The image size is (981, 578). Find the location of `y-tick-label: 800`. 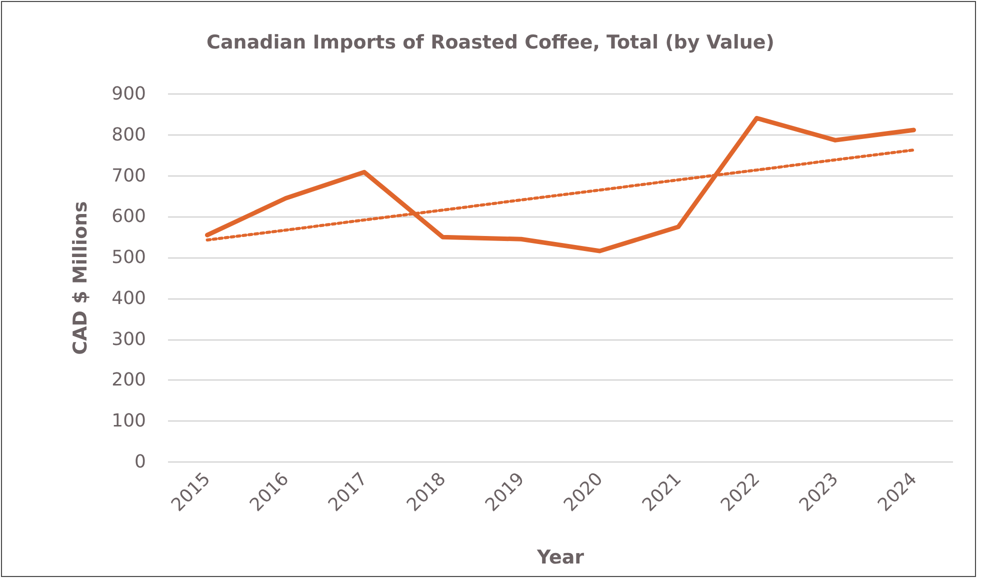

y-tick-label: 800 is located at coordinates (129, 135).